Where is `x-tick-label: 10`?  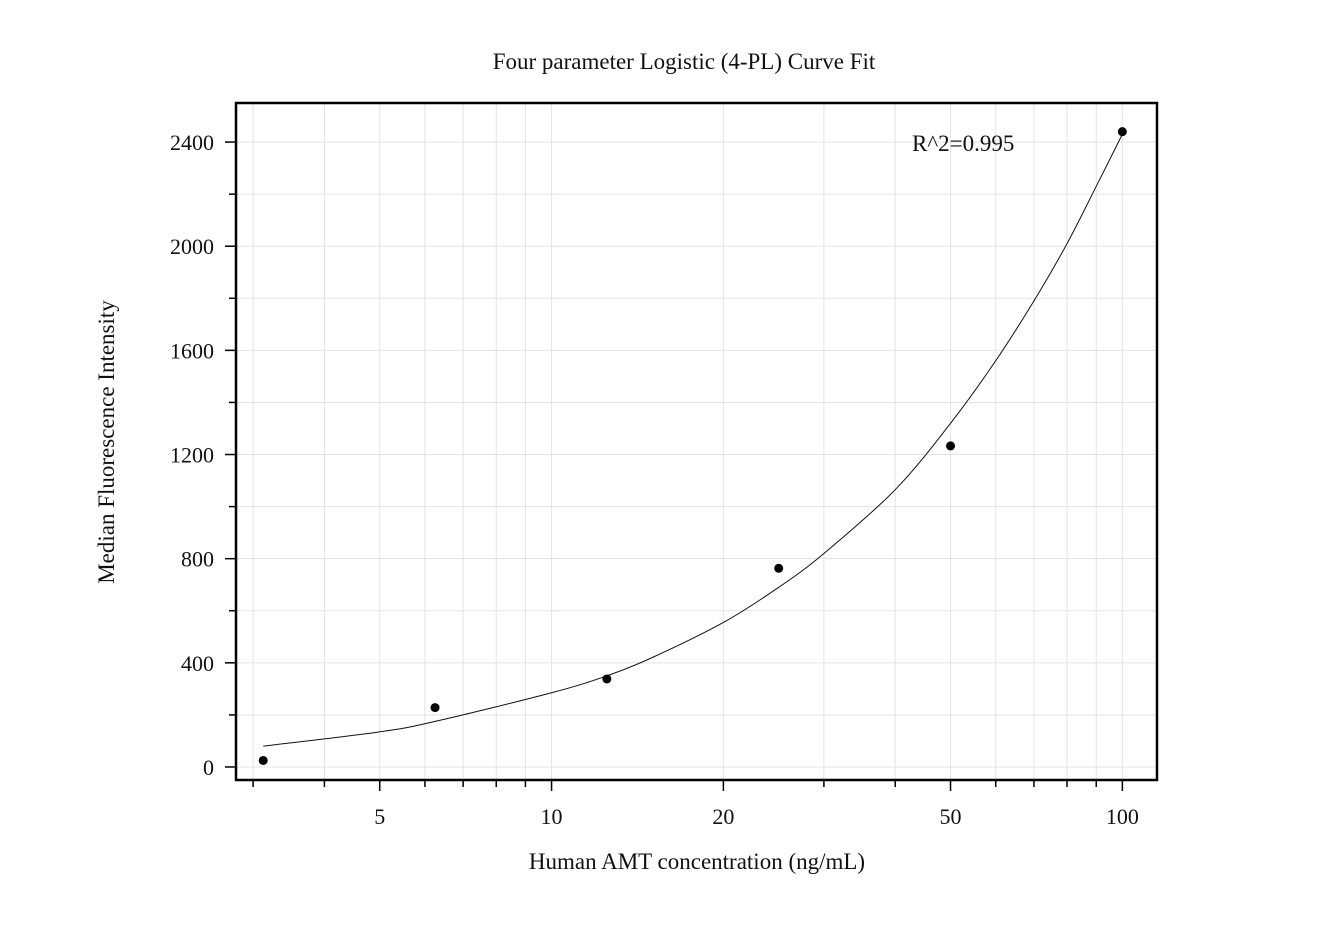
x-tick-label: 10 is located at coordinates (552, 816).